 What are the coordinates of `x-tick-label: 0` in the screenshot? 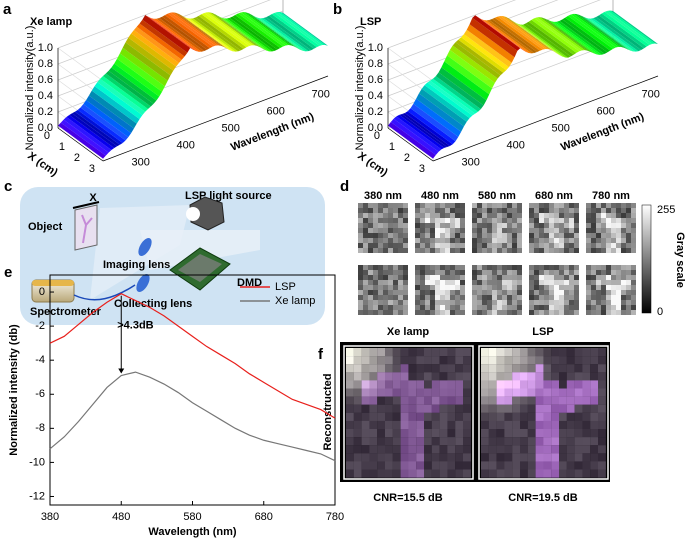 It's located at (377, 136).